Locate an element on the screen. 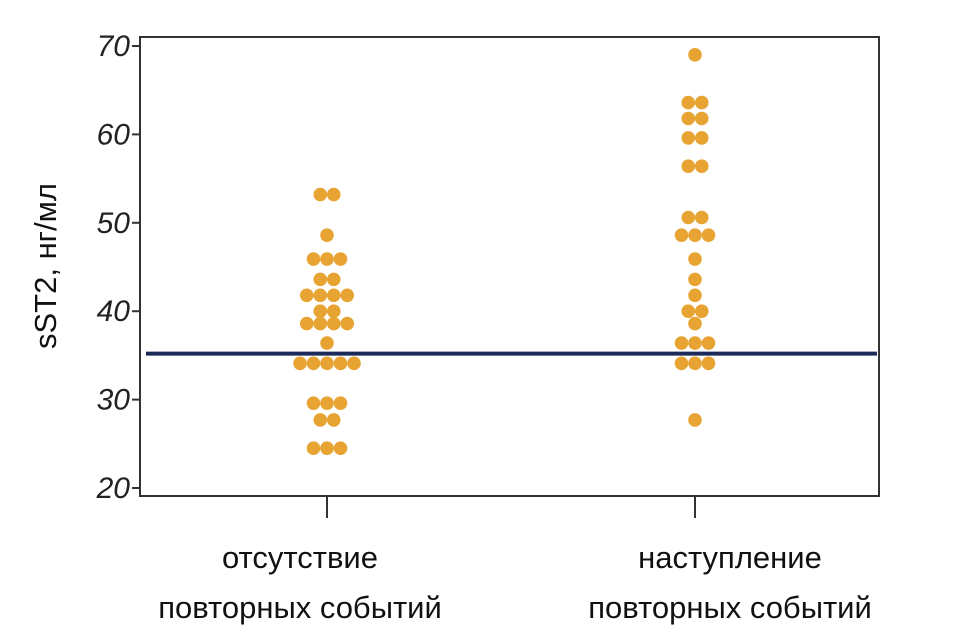 This screenshot has height=643, width=974. y-axis-title: sST2, нг/мл is located at coordinates (45, 266).